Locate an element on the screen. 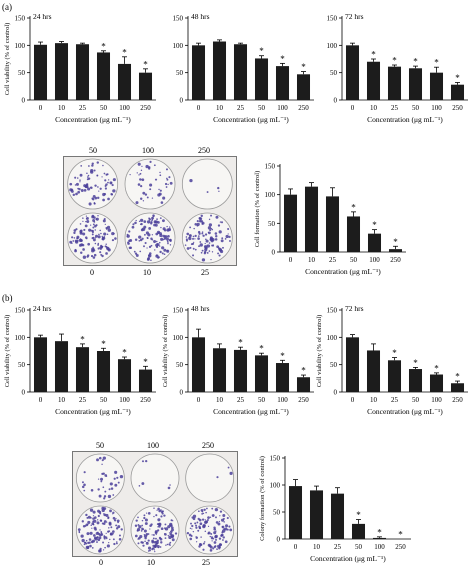 This screenshot has height=569, width=474. x-tick-label: 50 is located at coordinates (354, 260).